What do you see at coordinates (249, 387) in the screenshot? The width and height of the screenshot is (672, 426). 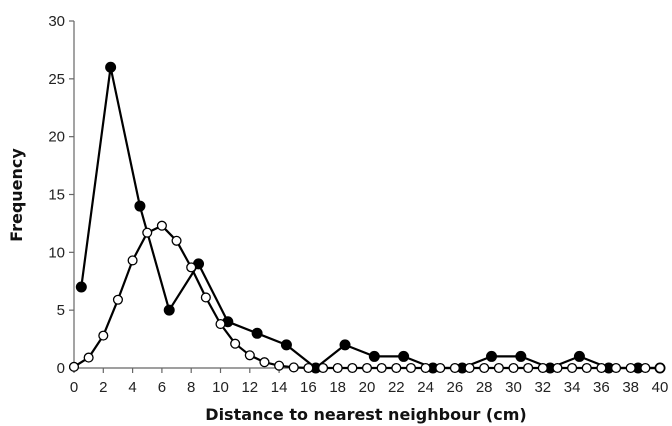 I see `x-tick-label: 12` at bounding box center [249, 387].